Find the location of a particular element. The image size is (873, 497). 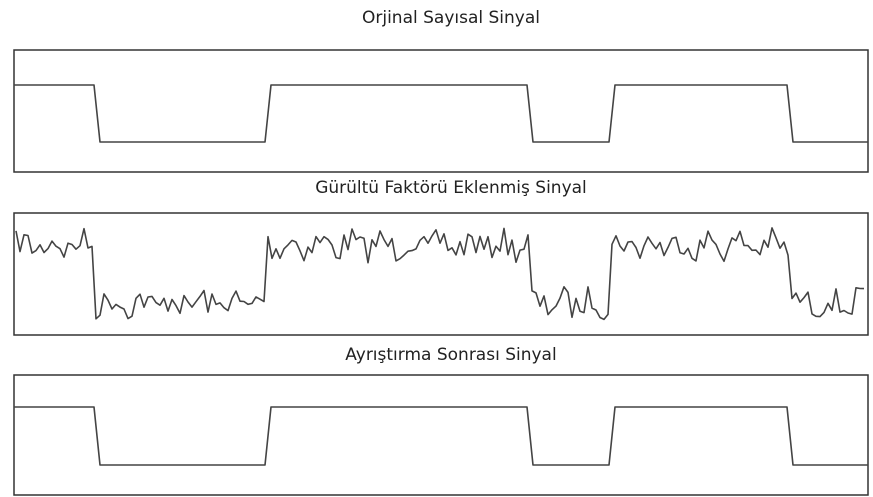

panel-title: Ayrıştırma Sonrası Sinyal is located at coordinates (450, 355).